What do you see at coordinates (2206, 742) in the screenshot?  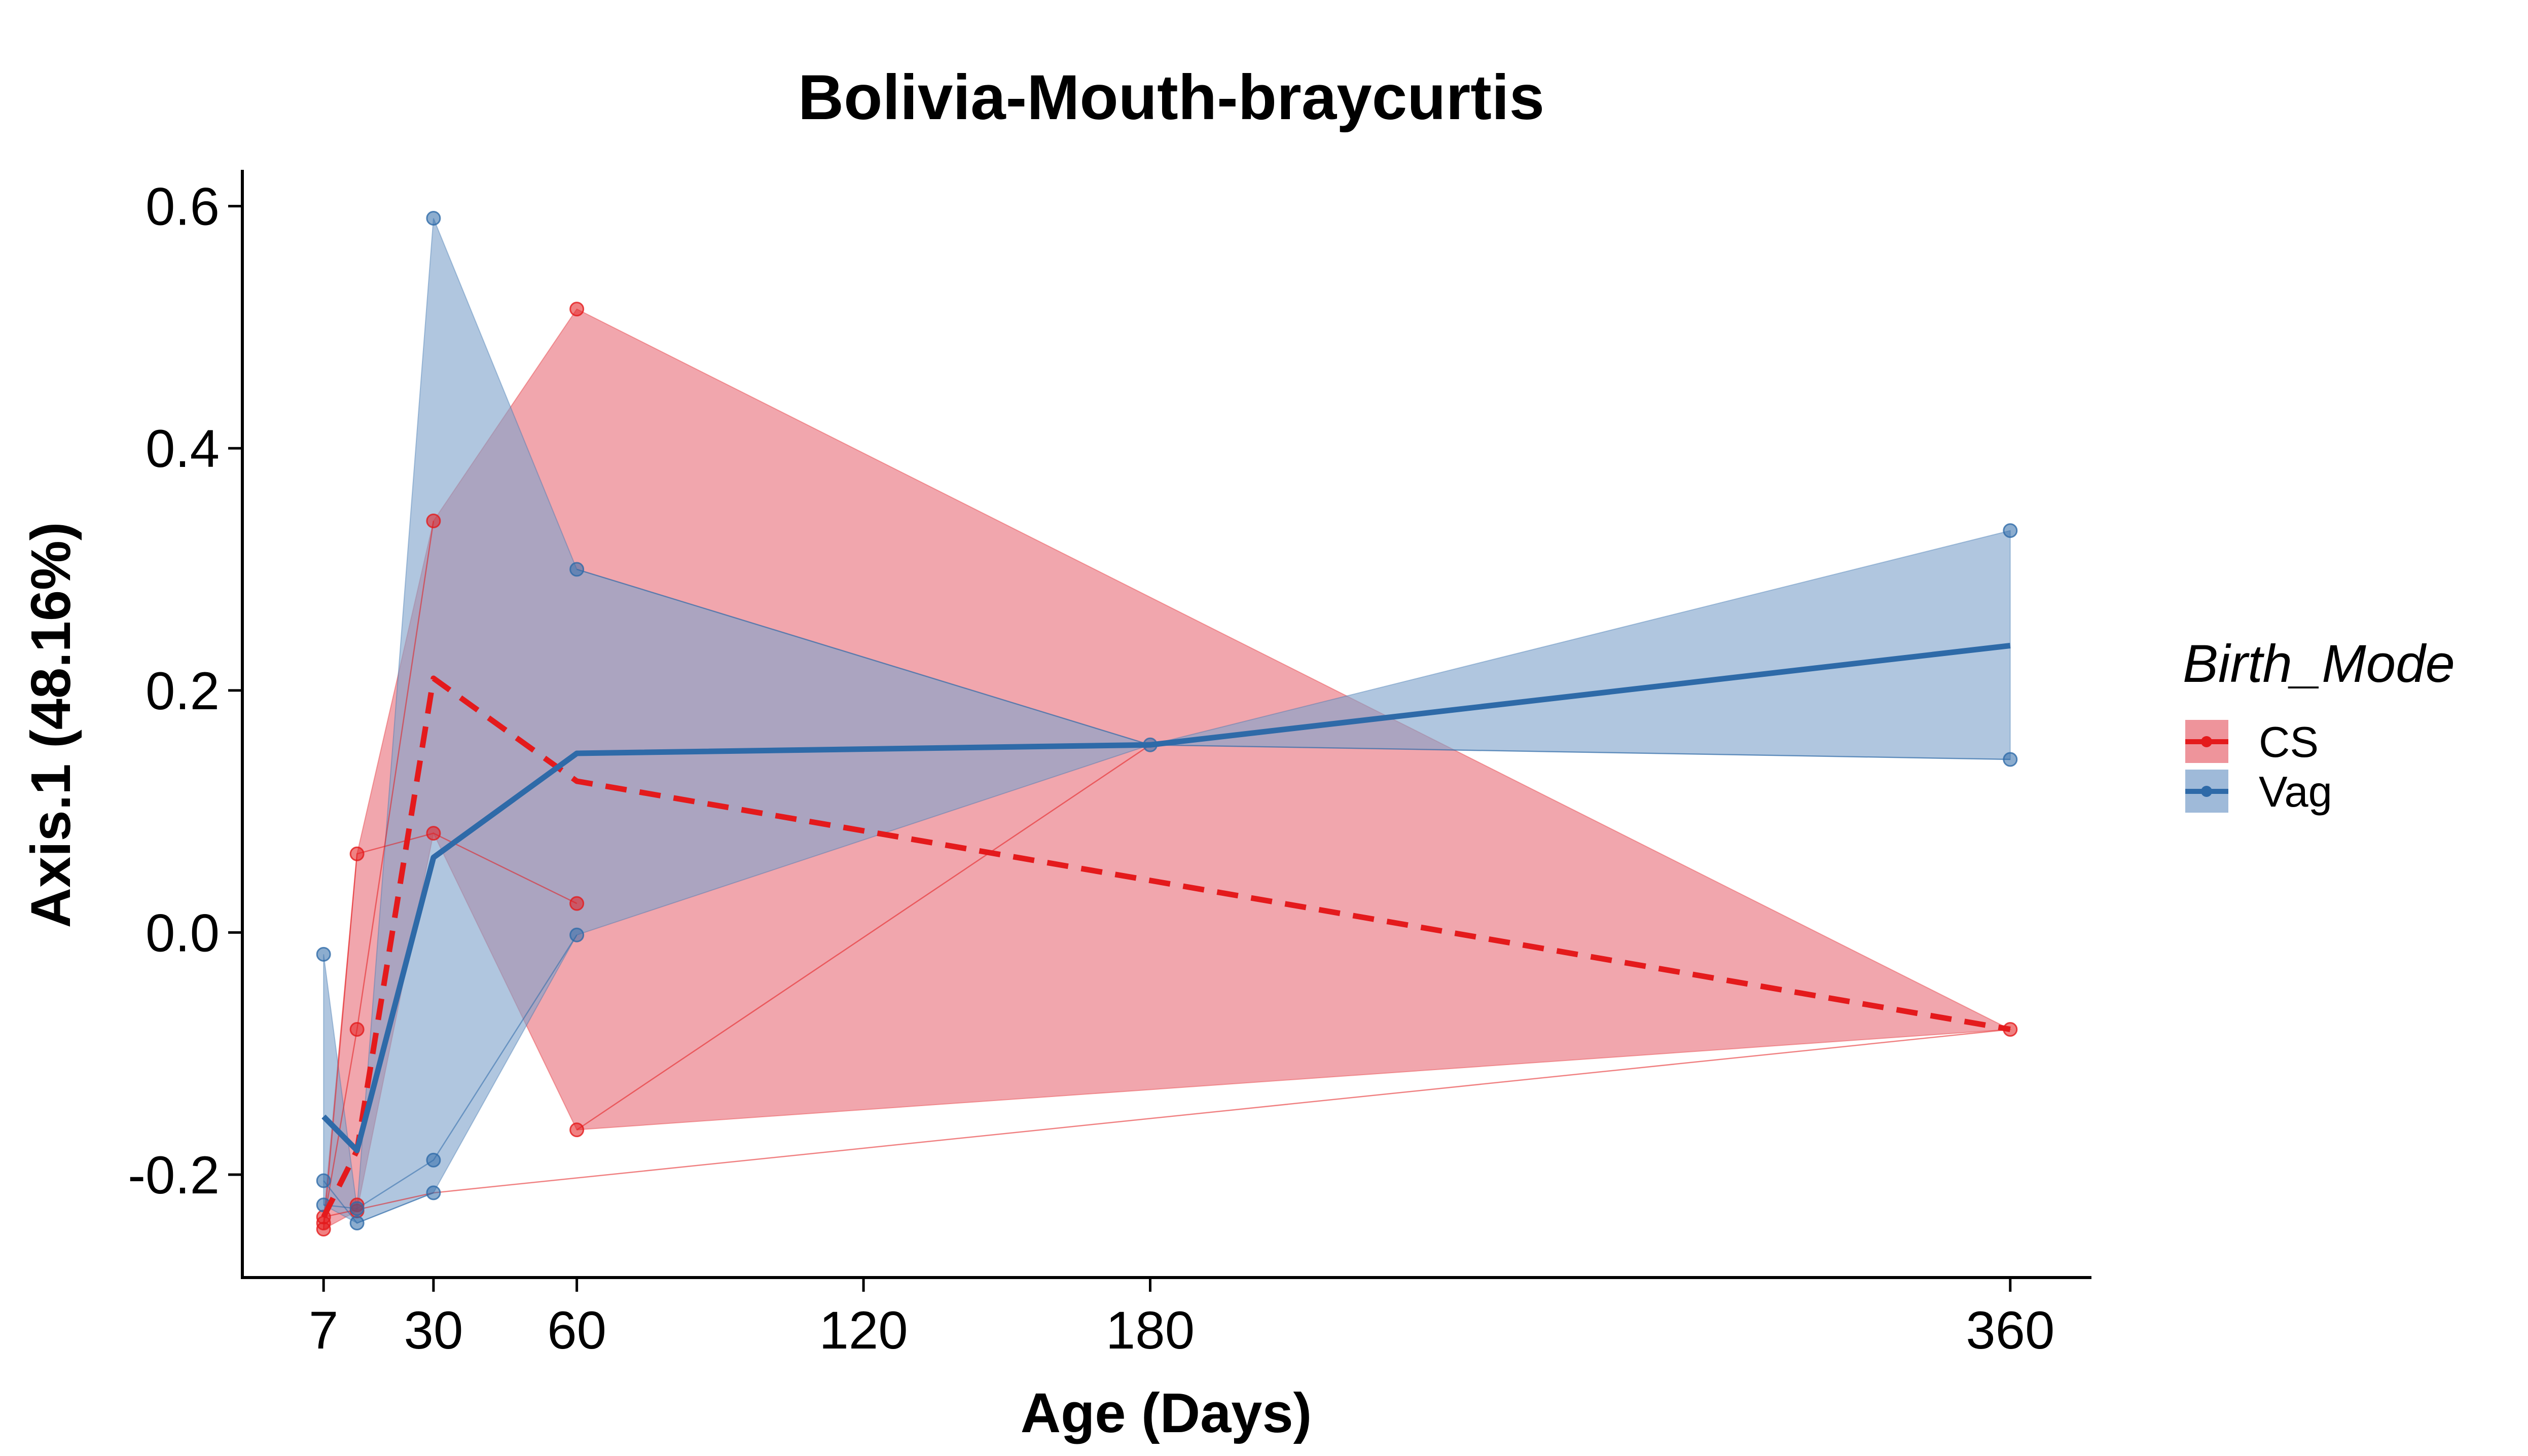 I see `legend-key-point-cs` at bounding box center [2206, 742].